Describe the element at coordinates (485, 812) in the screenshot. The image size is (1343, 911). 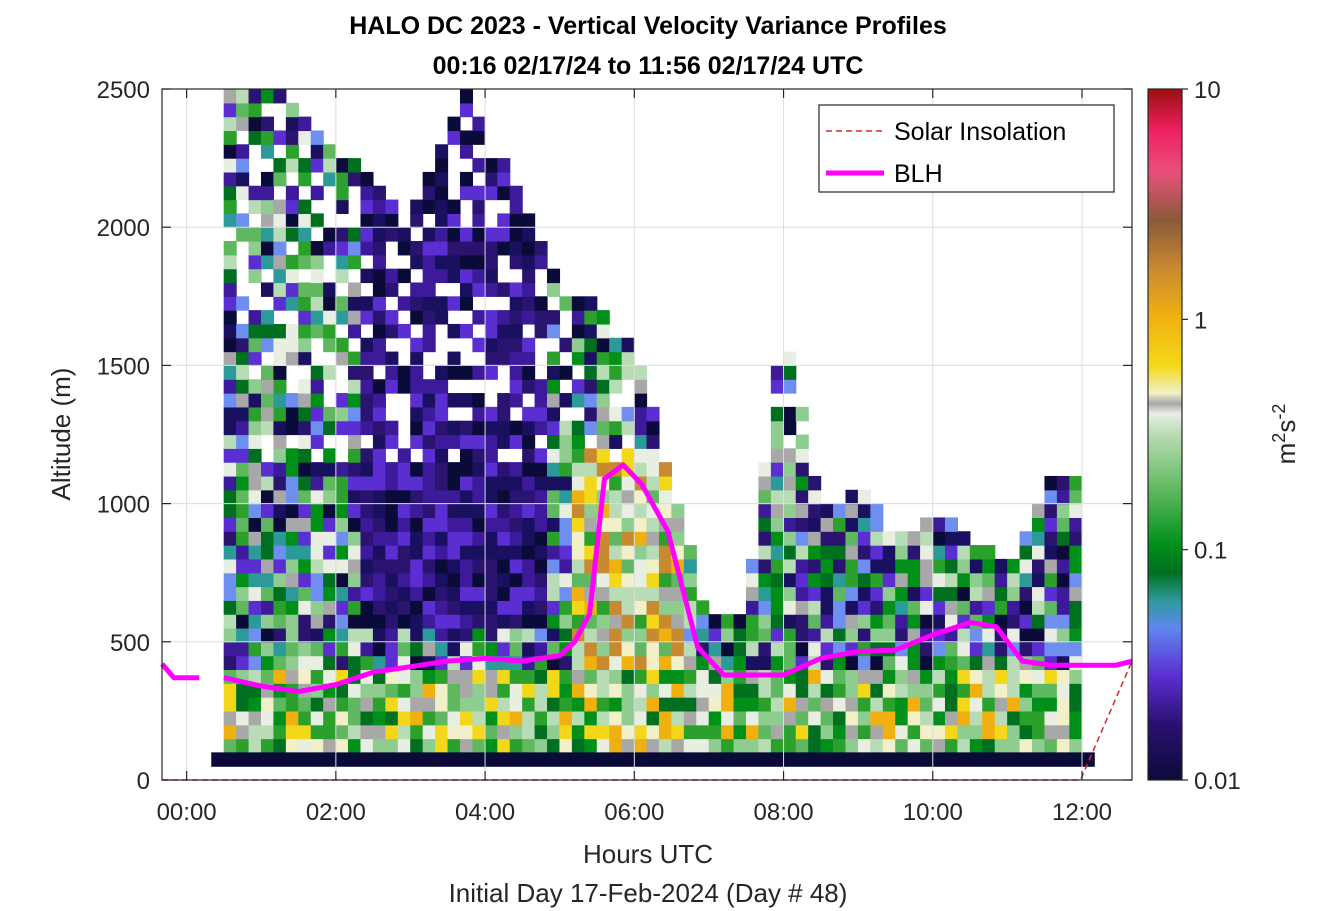
I see `x-tick-label: 04:00` at that location.